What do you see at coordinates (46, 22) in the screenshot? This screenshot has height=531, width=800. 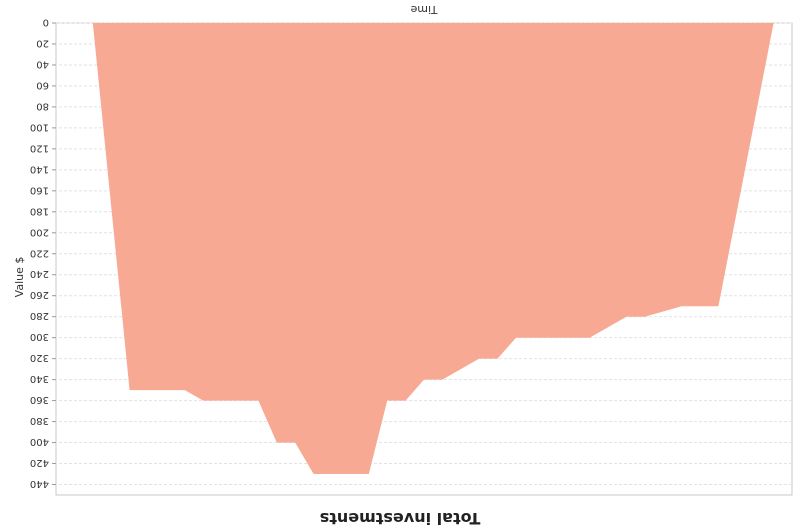 I see `y-tick-label: 0` at bounding box center [46, 22].